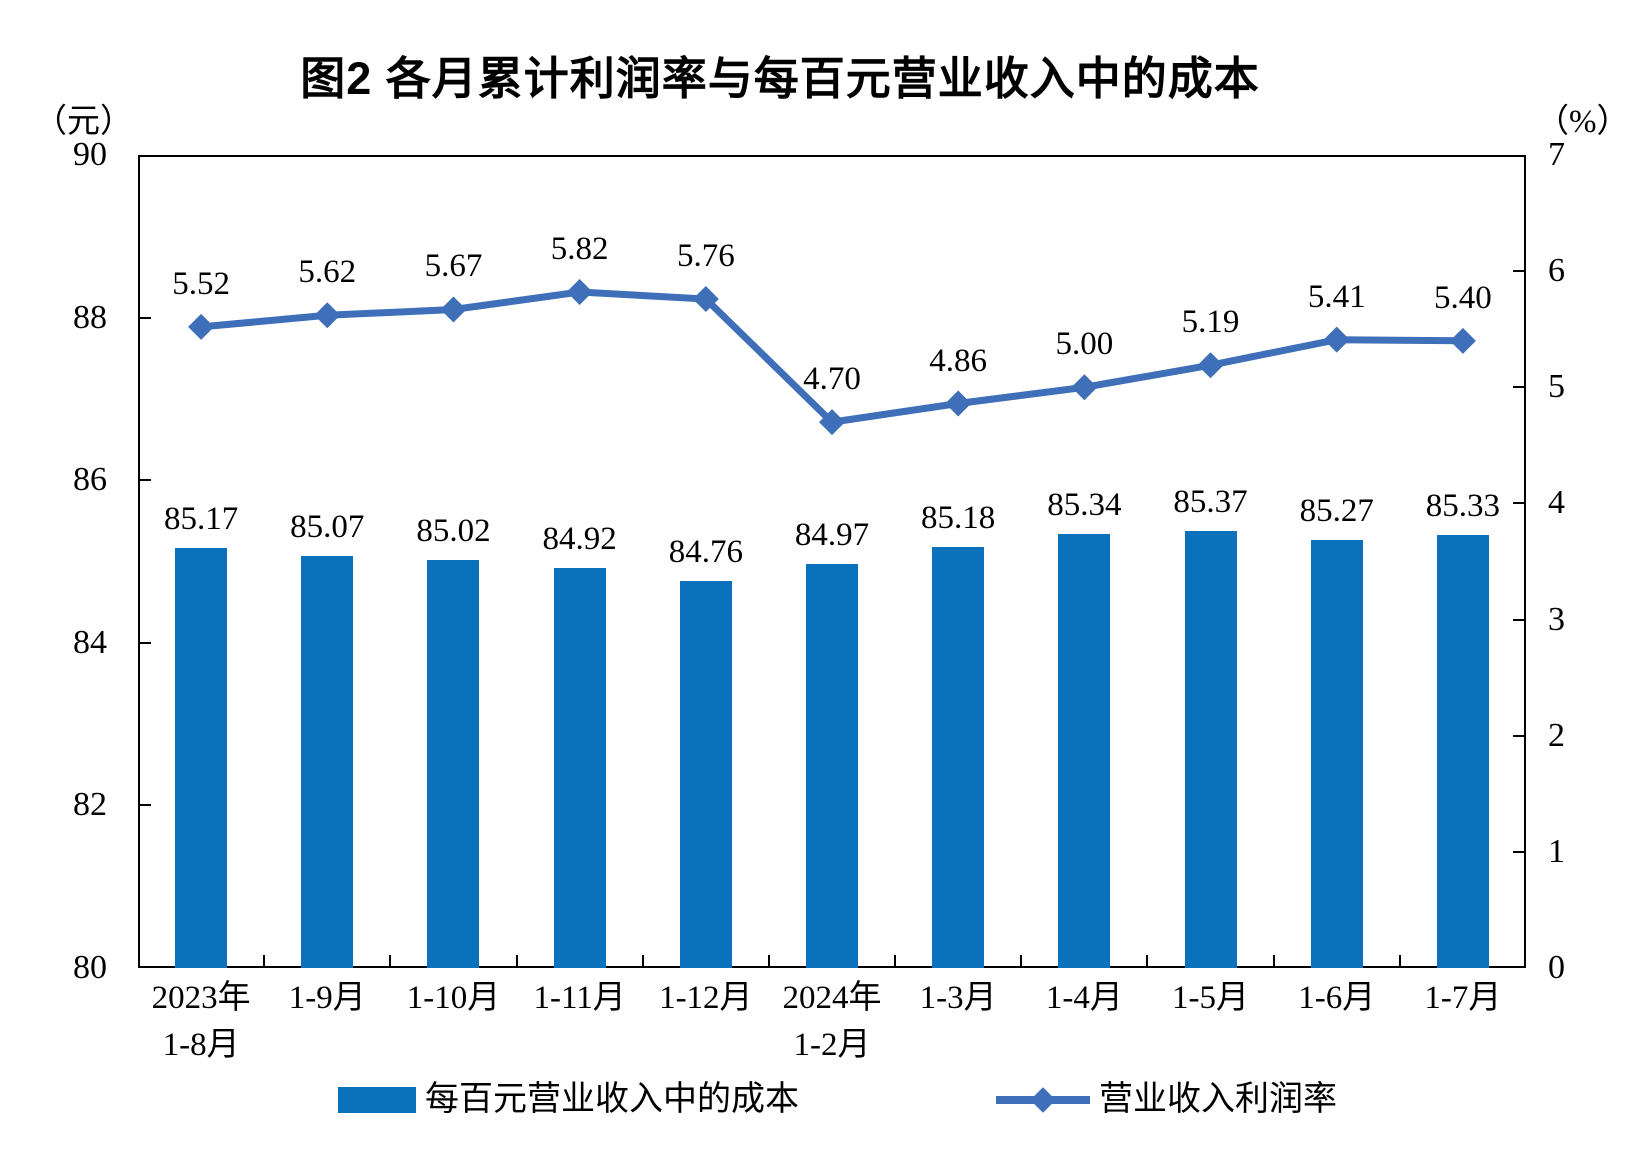 The height and width of the screenshot is (1166, 1647). I want to click on line-value-label: 5.40, so click(1463, 297).